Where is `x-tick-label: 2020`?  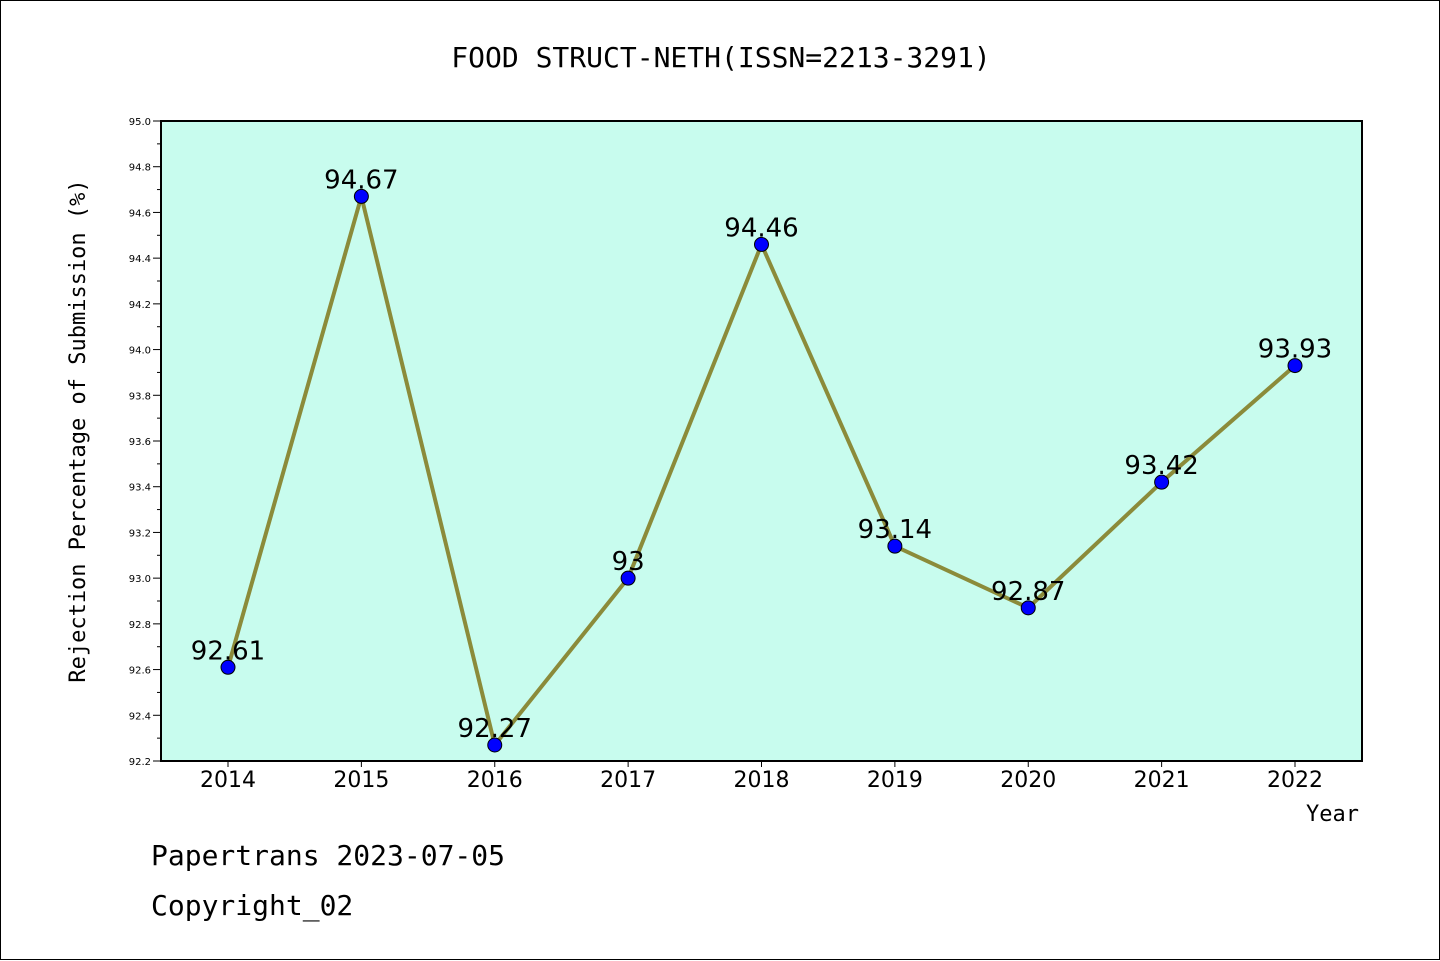
x-tick-label: 2020 is located at coordinates (1028, 780).